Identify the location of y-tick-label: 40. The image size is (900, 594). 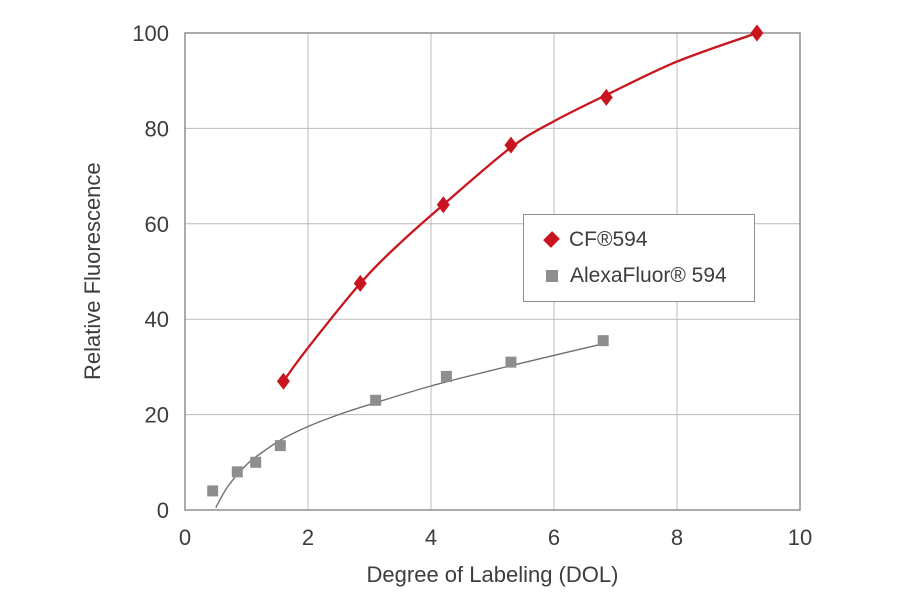
(157, 319).